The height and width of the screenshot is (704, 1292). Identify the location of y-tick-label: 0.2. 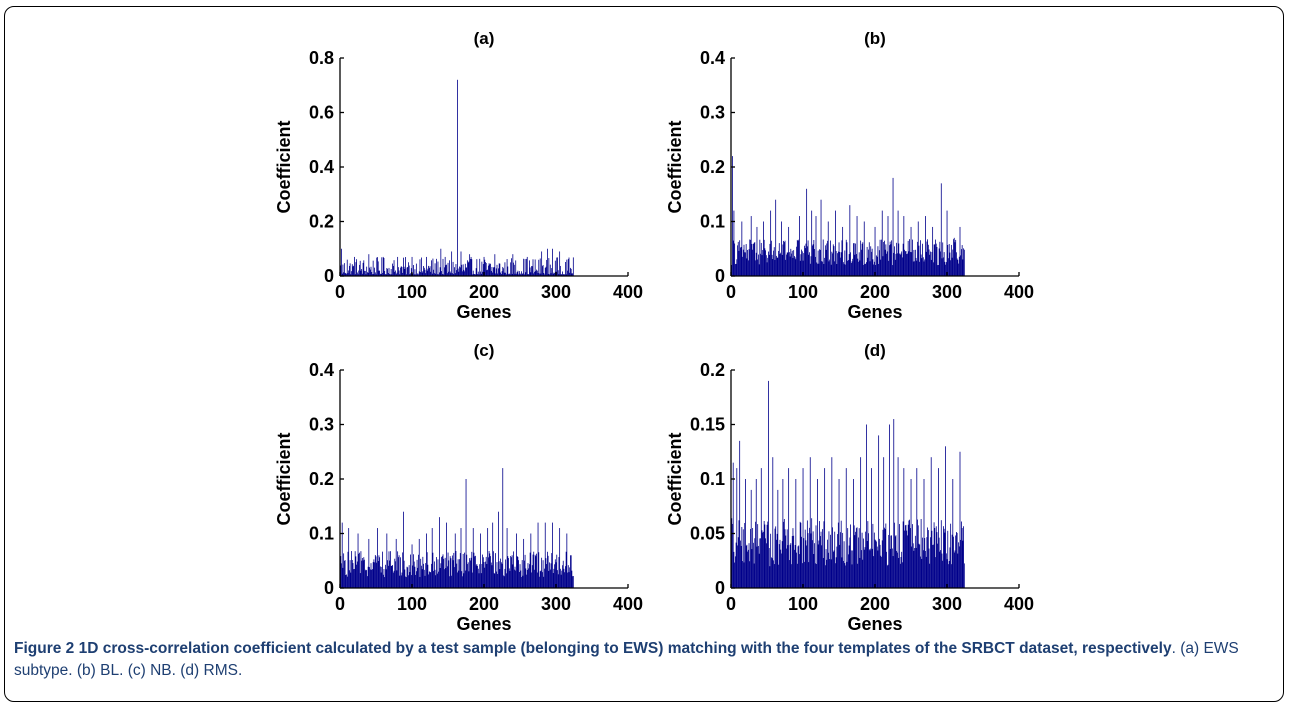
(712, 167).